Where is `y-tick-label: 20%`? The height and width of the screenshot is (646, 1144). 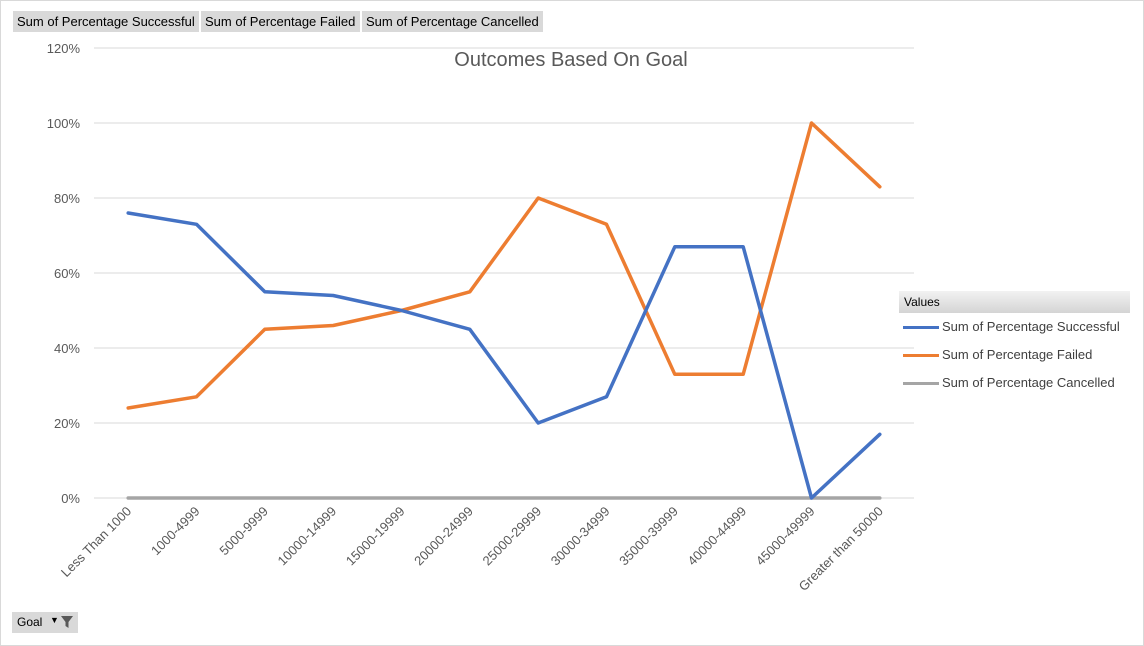 y-tick-label: 20% is located at coordinates (67, 423).